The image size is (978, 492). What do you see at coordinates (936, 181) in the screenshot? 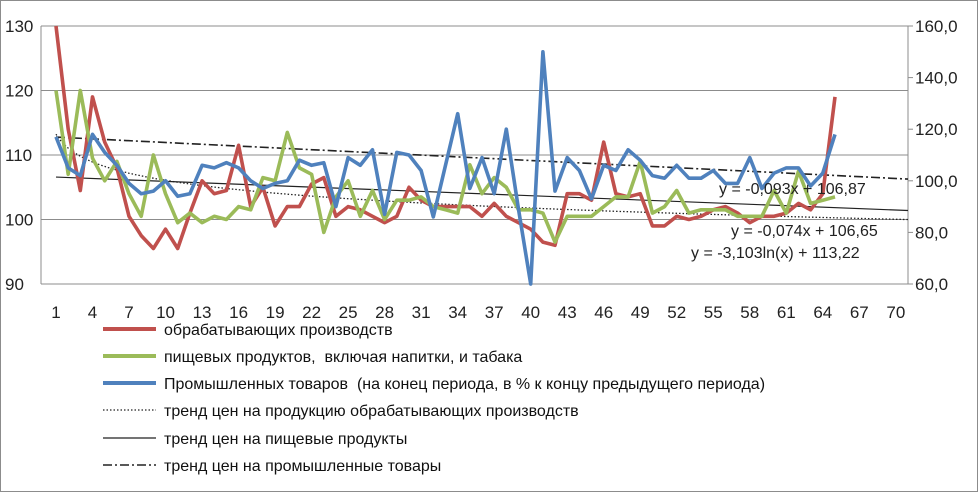
I see `y-right-tick-2: 100,0` at bounding box center [936, 181].